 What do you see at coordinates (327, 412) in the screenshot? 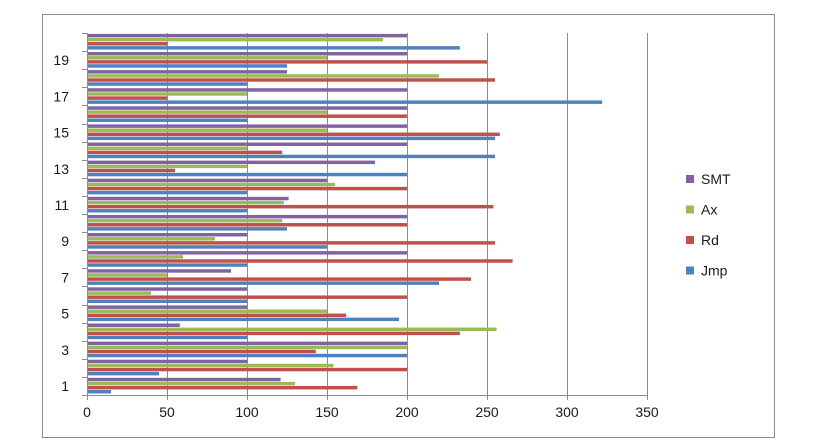
I see `x-tick-label-3: 150` at bounding box center [327, 412].